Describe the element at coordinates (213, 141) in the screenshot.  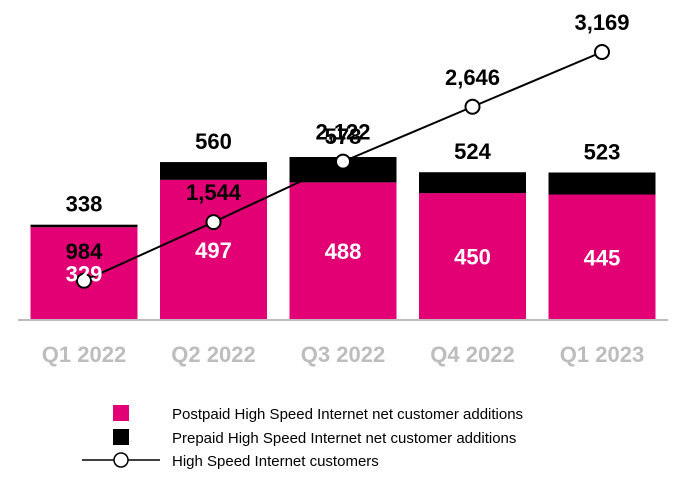
I see `bar-total-label-2: 560` at that location.